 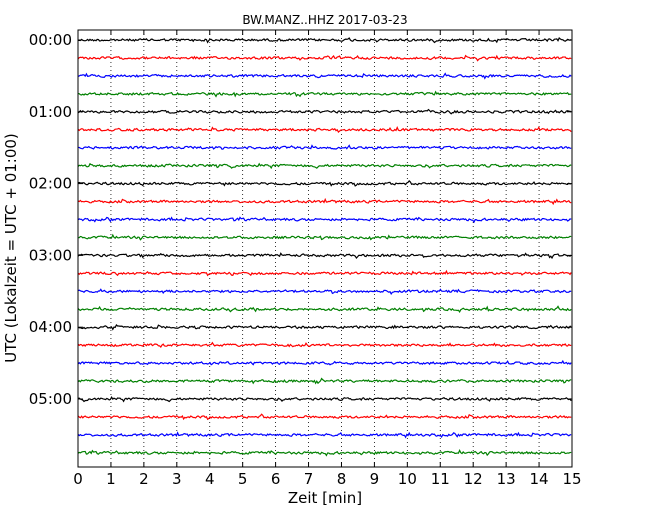 What do you see at coordinates (50, 112) in the screenshot?
I see `y-tick-label: 01:00` at bounding box center [50, 112].